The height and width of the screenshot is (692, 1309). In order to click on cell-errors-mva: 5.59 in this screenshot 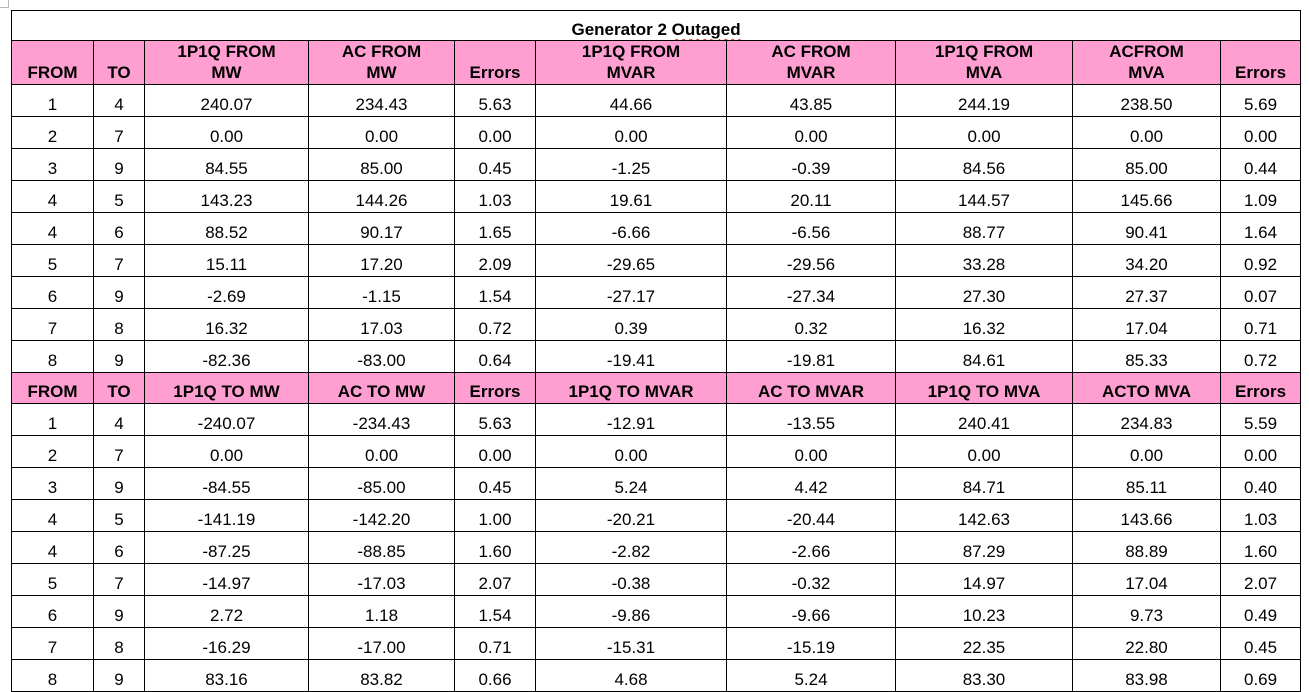, I will do `click(1260, 419)`.